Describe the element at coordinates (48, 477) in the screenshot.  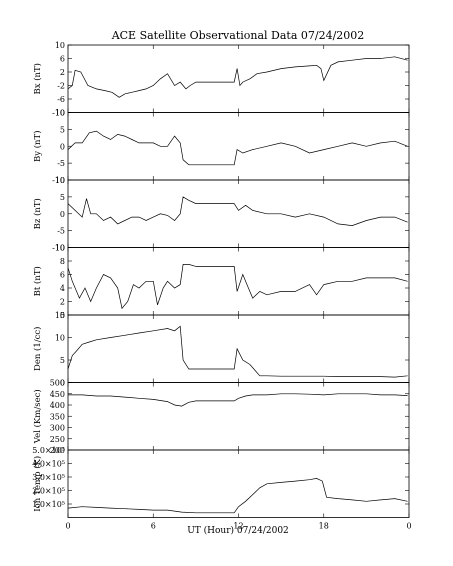
I see `y-tick-label: 3.0×10⁵` at that location.